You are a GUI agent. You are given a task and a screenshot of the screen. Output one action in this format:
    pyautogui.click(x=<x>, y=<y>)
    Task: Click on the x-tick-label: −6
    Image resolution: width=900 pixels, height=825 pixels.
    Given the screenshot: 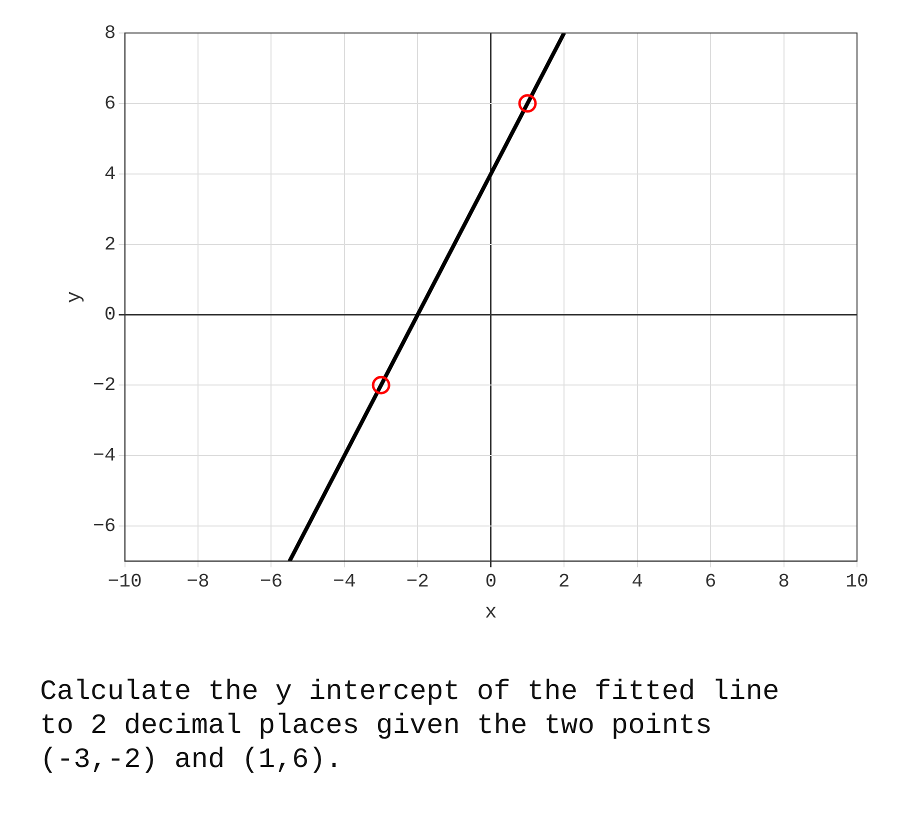 What is the action you would take?
    pyautogui.click(x=271, y=581)
    